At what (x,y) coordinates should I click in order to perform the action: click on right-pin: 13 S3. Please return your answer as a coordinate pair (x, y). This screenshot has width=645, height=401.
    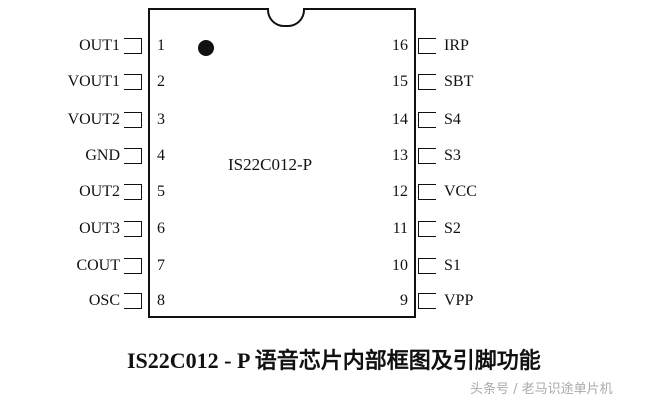
    Looking at the image, I should click on (322, 156).